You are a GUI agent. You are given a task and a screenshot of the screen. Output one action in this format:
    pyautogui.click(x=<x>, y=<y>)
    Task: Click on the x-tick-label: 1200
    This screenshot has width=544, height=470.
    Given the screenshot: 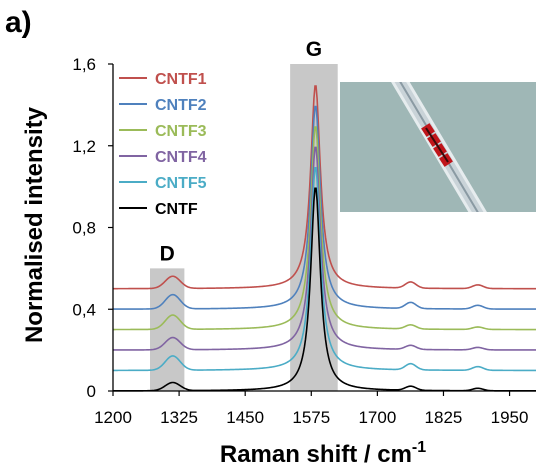 What is the action you would take?
    pyautogui.click(x=113, y=417)
    